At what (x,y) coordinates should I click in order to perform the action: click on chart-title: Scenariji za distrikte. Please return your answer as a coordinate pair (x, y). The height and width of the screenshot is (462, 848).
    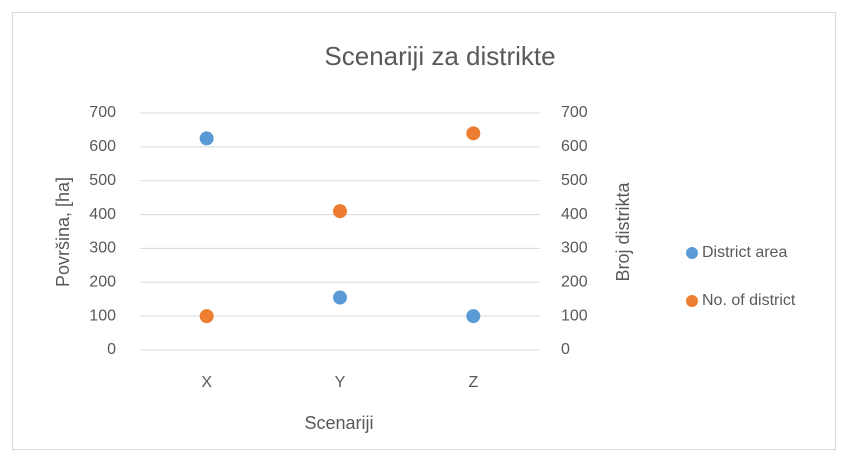
    Looking at the image, I should click on (439, 56).